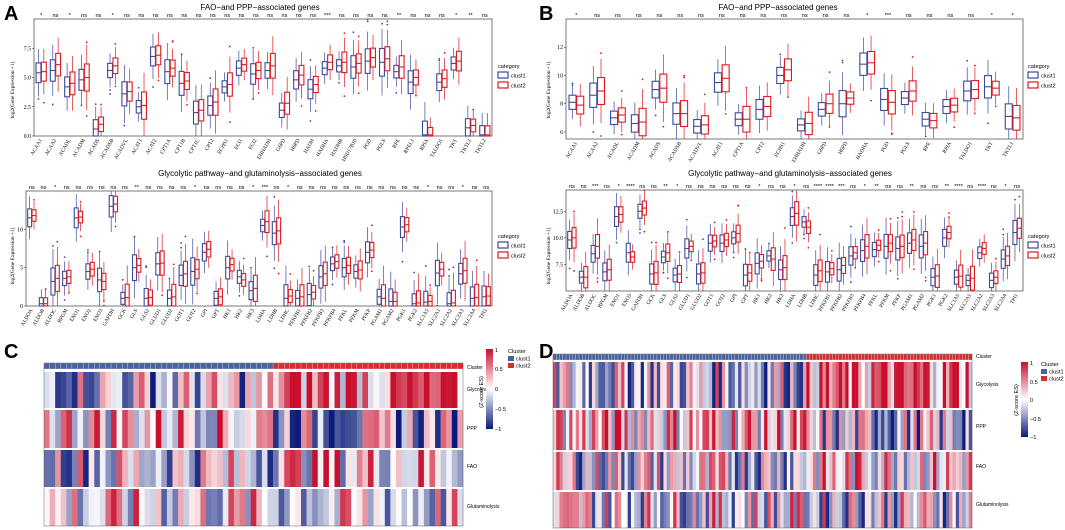 Image resolution: width=1065 pixels, height=530 pixels. I want to click on cluster-legend-title: Cluster, so click(517, 352).